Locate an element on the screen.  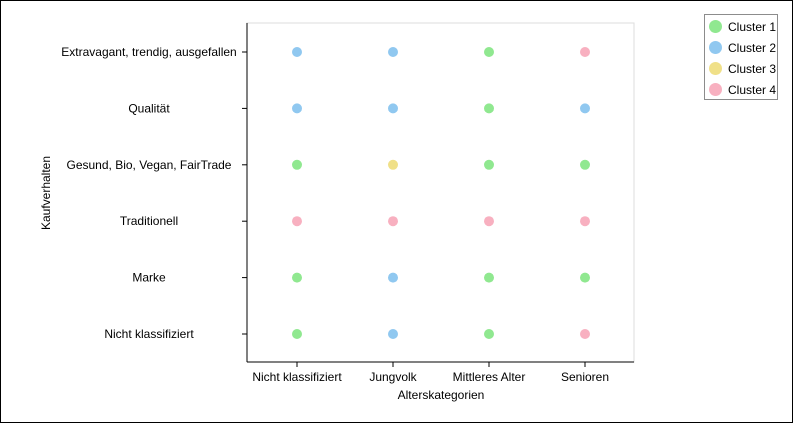
y-axis-label: Kaufverhalten is located at coordinates (46, 193).